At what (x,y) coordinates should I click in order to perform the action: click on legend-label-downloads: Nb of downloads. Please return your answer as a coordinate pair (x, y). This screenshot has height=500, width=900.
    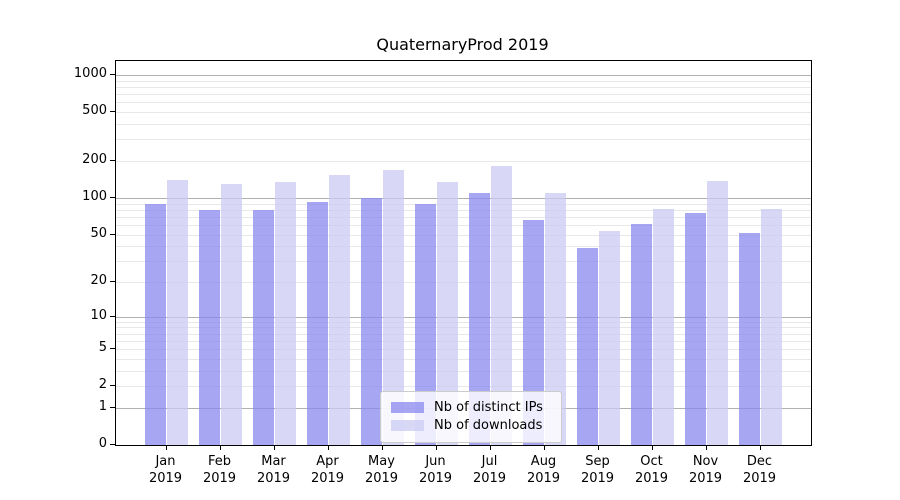
    Looking at the image, I should click on (488, 425).